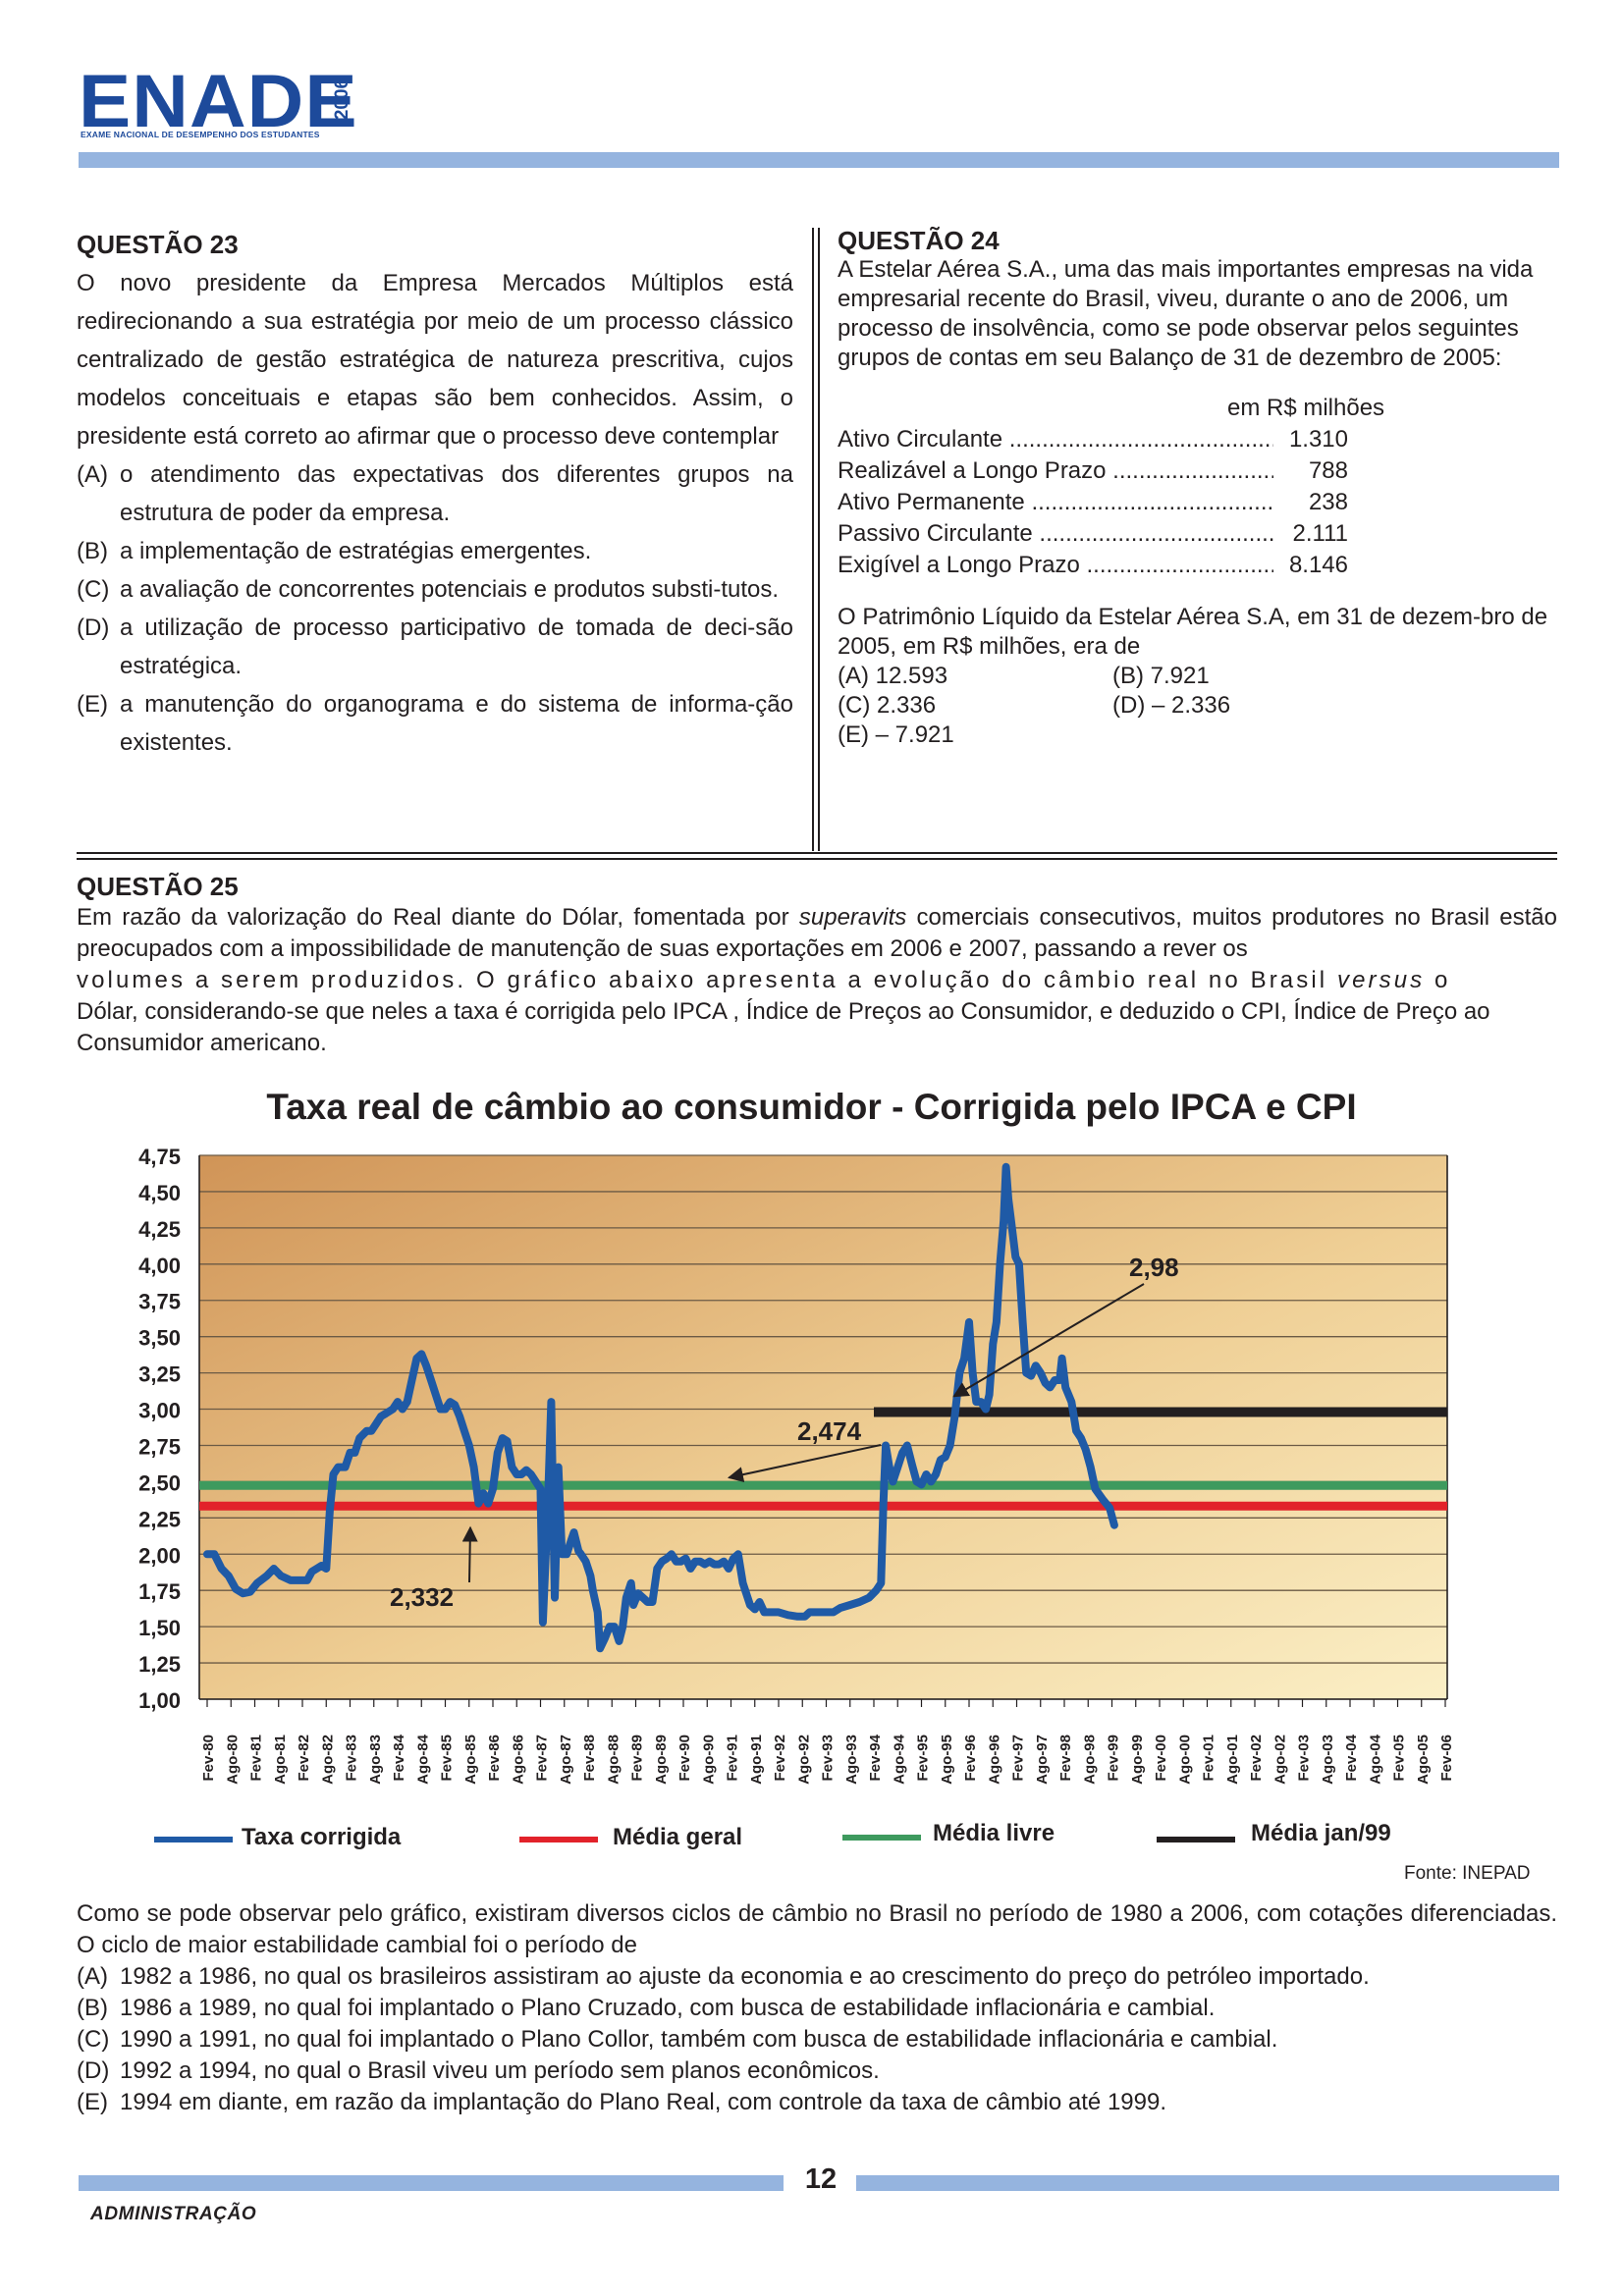  Describe the element at coordinates (159, 1266) in the screenshot. I see `y-tick-label: 4,00` at that location.